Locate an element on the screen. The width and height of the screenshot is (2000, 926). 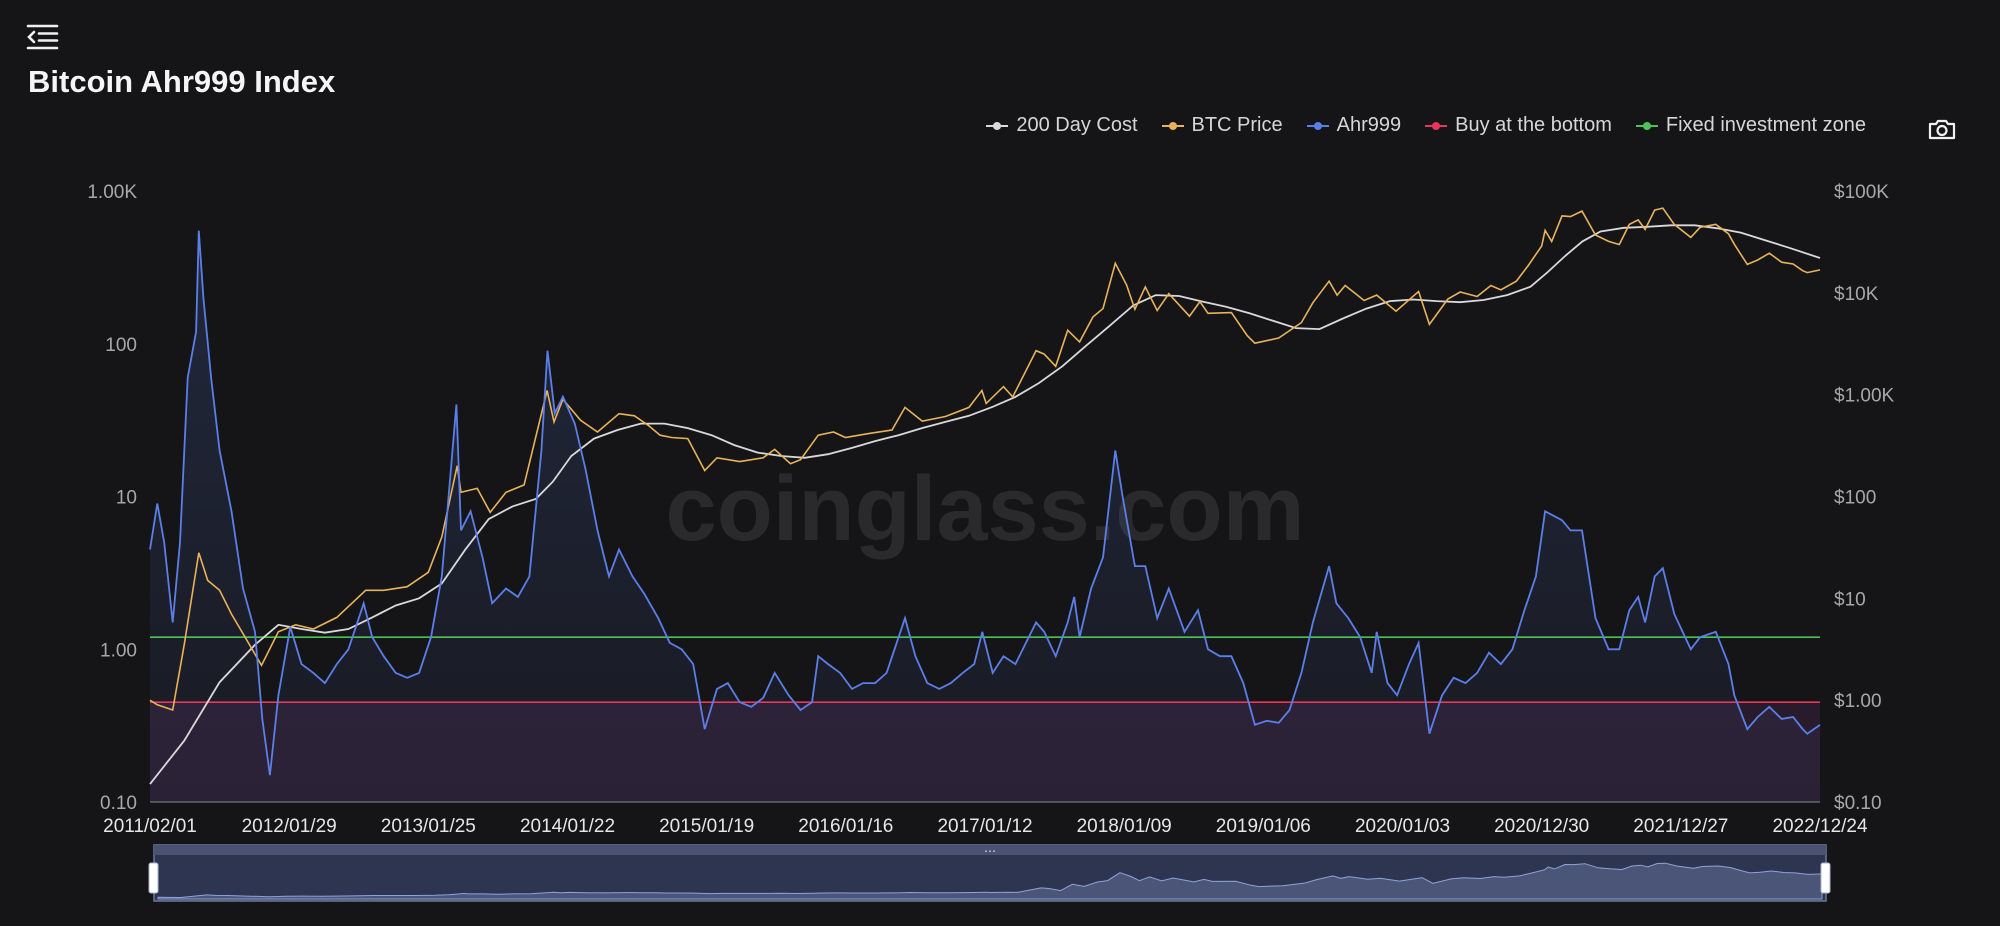
x-axis-tick: 2018/01/09 is located at coordinates (1124, 826).